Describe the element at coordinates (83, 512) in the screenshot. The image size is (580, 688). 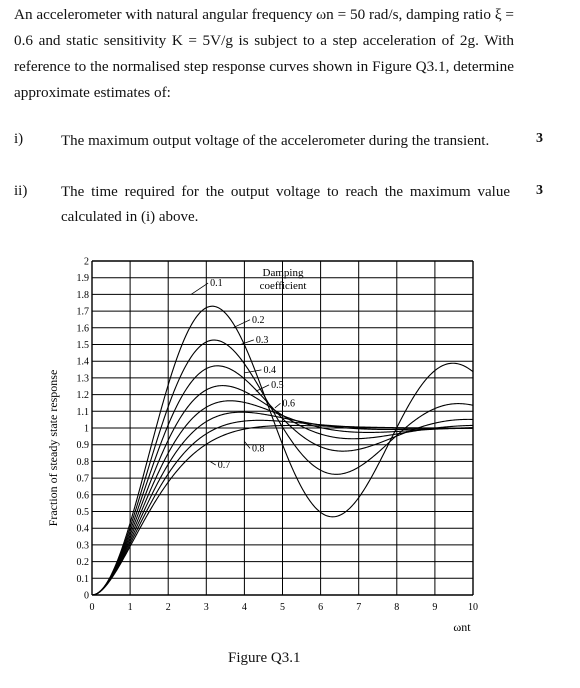
I see `y-tick-label: 0.5` at that location.